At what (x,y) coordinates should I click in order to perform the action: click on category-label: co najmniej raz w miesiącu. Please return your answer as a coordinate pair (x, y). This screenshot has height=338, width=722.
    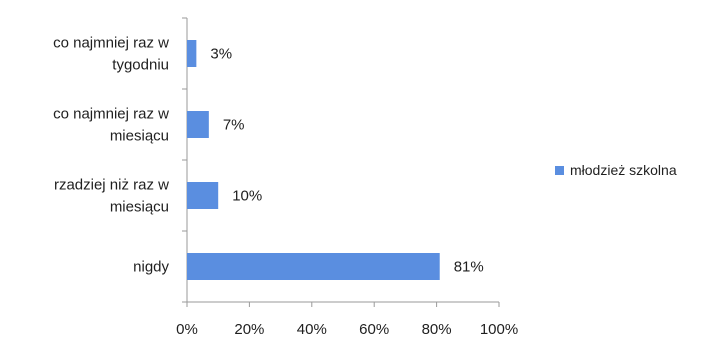
    Looking at the image, I should click on (111, 125).